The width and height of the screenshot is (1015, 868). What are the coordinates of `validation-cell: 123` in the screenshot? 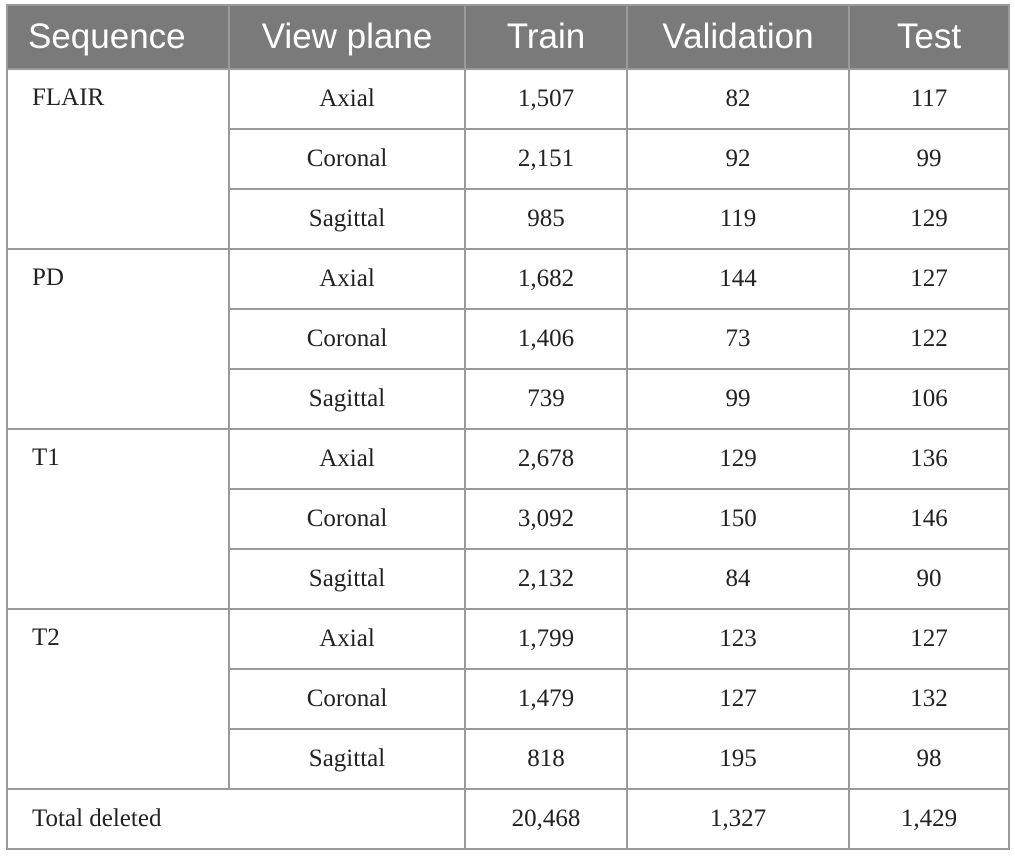 It's located at (738, 639).